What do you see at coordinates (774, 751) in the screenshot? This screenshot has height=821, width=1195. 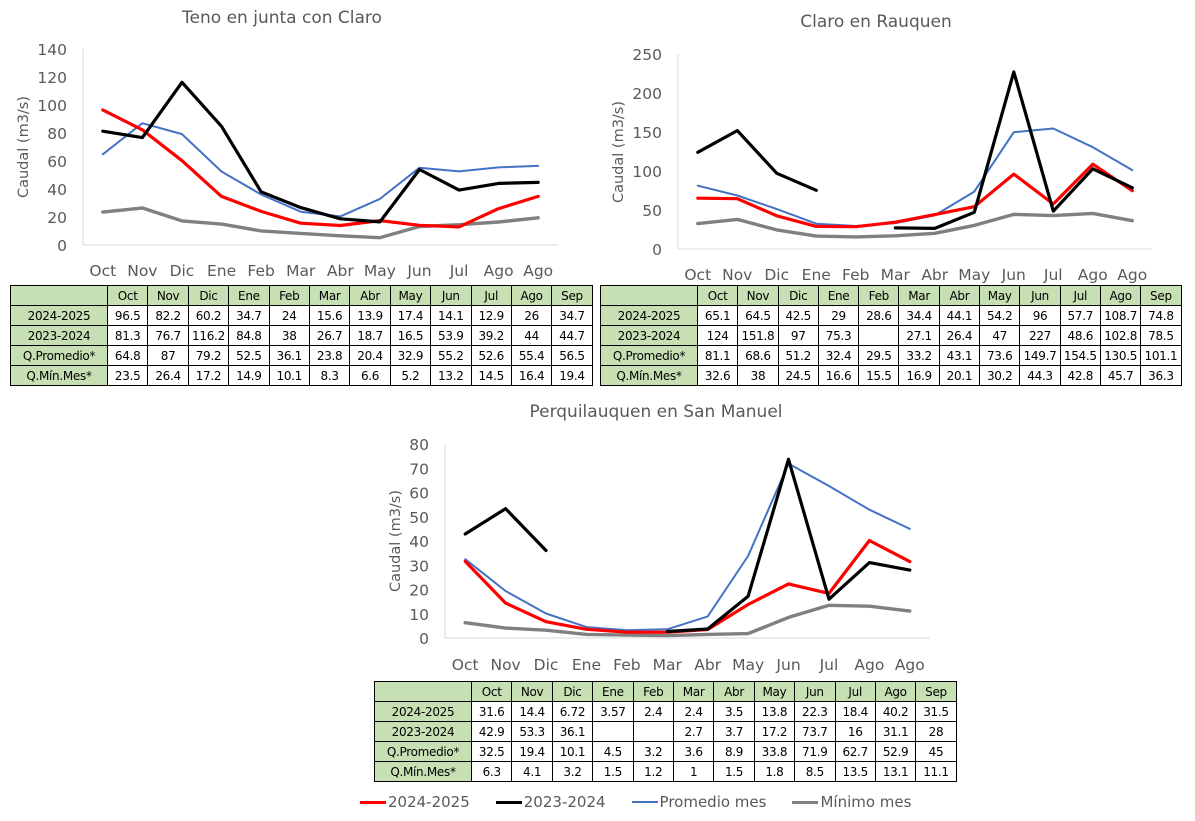 I see `table-cell: 33.8` at bounding box center [774, 751].